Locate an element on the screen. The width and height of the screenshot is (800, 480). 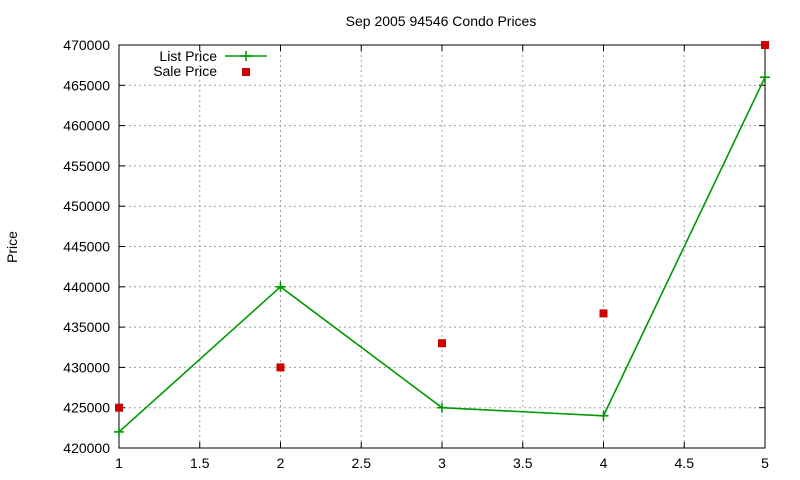
y-tick-label: 445000 is located at coordinates (86, 247).